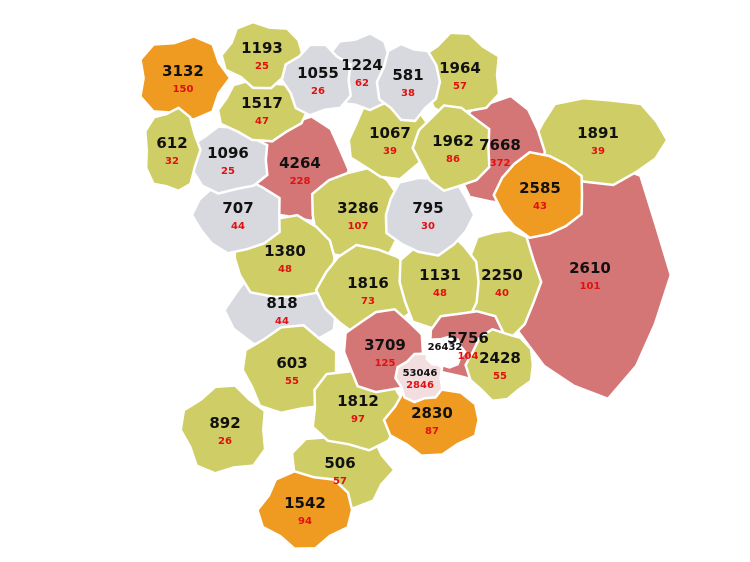 The width and height of the screenshot is (750, 562). What do you see at coordinates (358, 419) in the screenshot?
I see `region-sub-value: 97` at bounding box center [358, 419].